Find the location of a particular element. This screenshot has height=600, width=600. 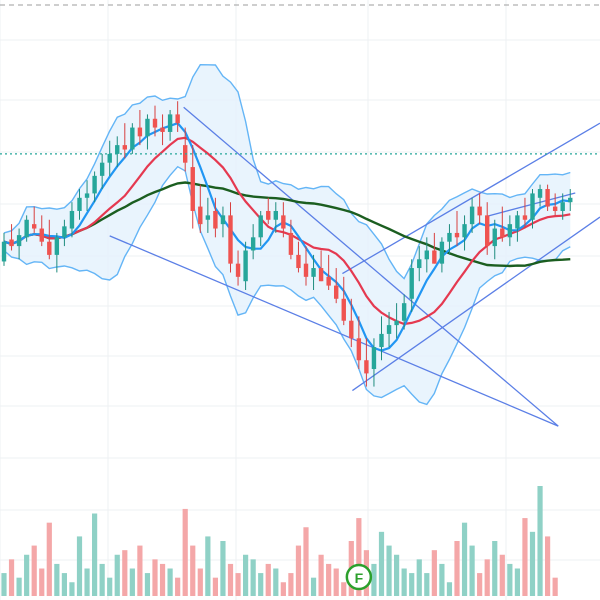

event-marker-label: F is located at coordinates (359, 578).